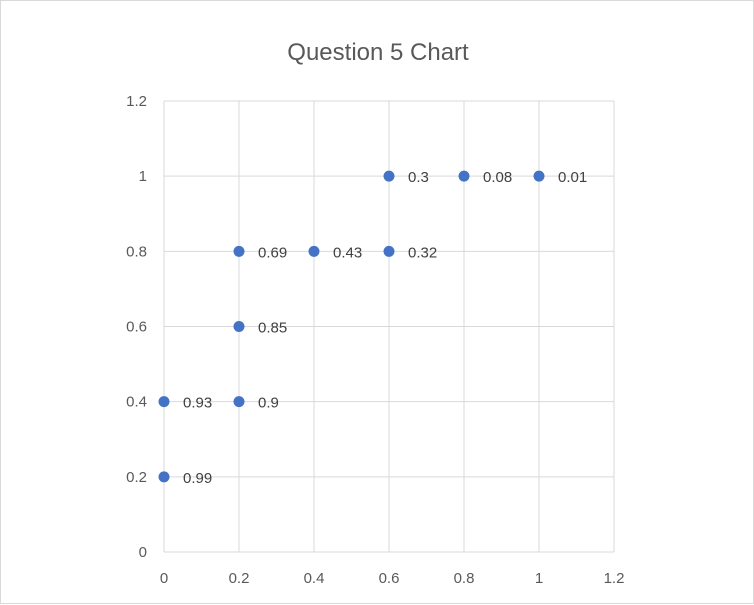  What do you see at coordinates (143, 176) in the screenshot?
I see `y-tick-label: 1` at bounding box center [143, 176].